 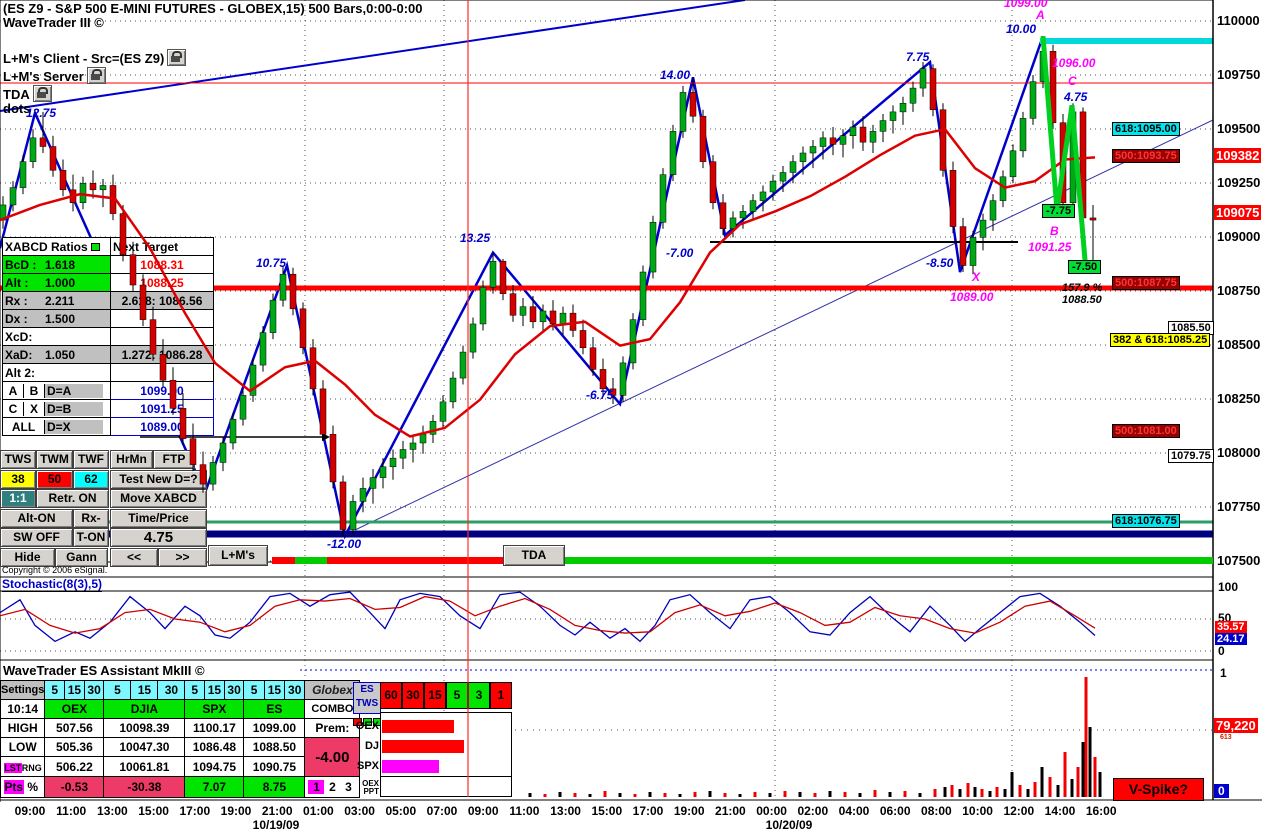 I want to click on time-tick: 03:00, so click(x=359, y=811).